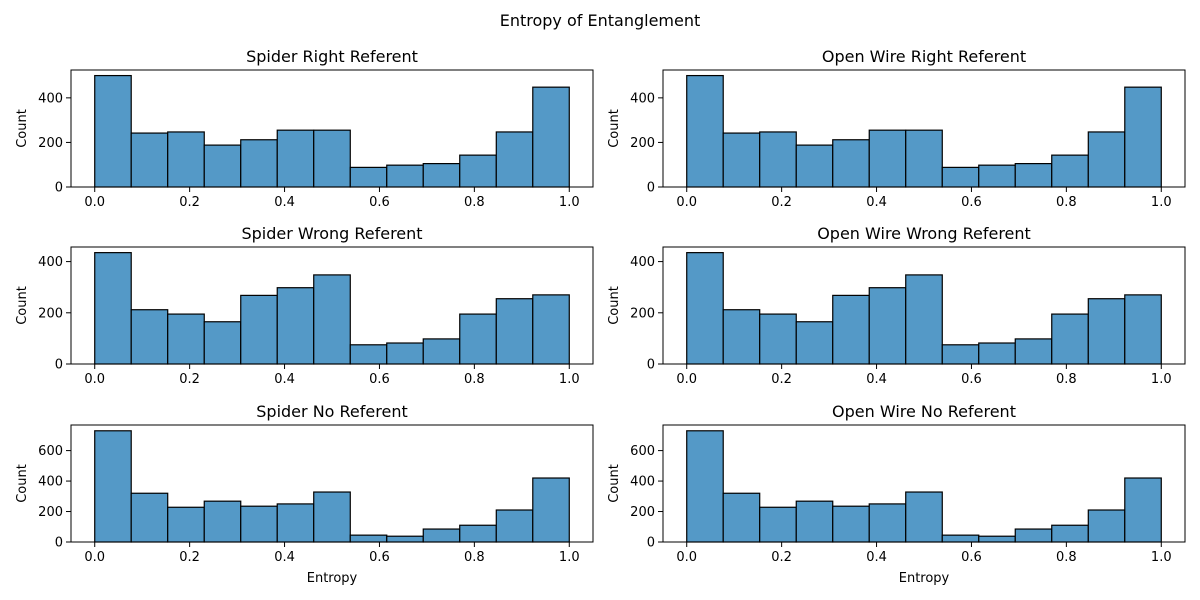 Image resolution: width=1200 pixels, height=600 pixels. I want to click on subplot-title: Open Wire Right Referent, so click(924, 56).